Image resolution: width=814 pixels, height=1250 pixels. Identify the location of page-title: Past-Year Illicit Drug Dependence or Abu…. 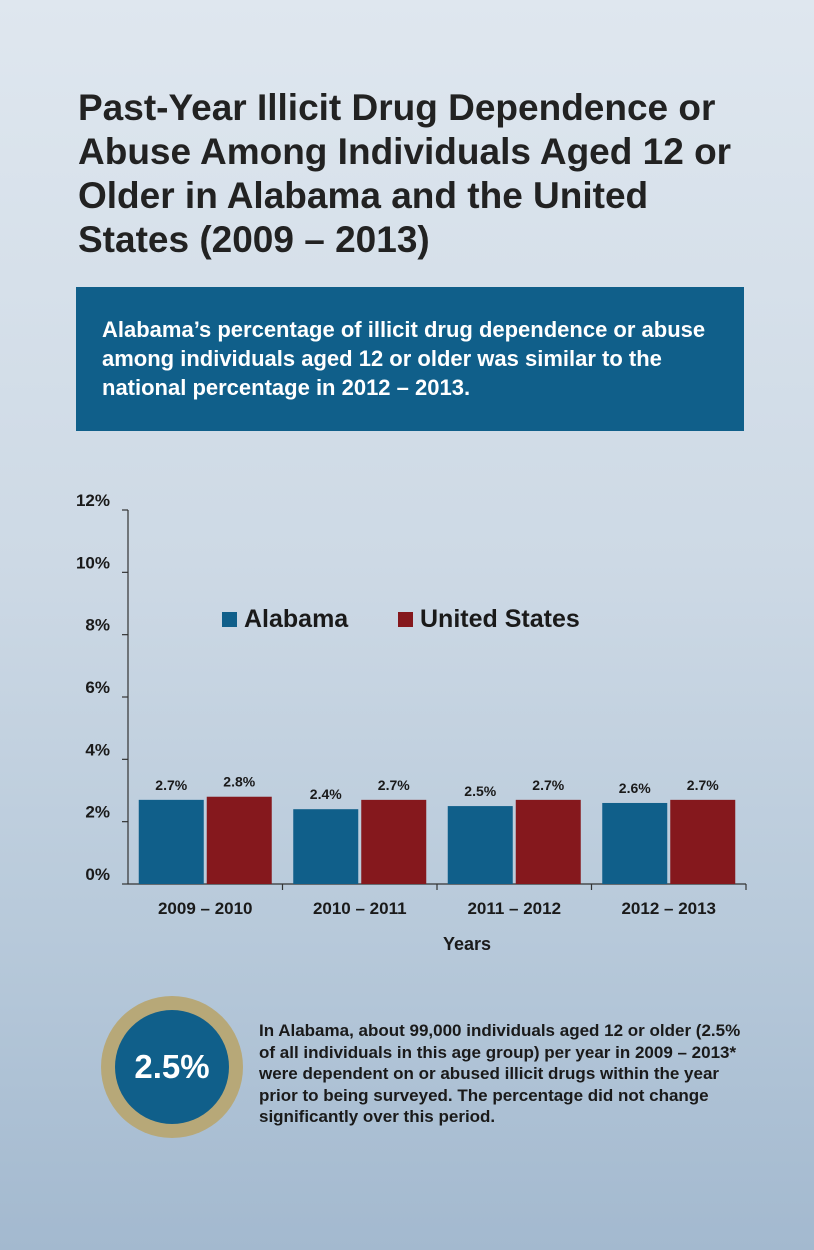
(405, 173).